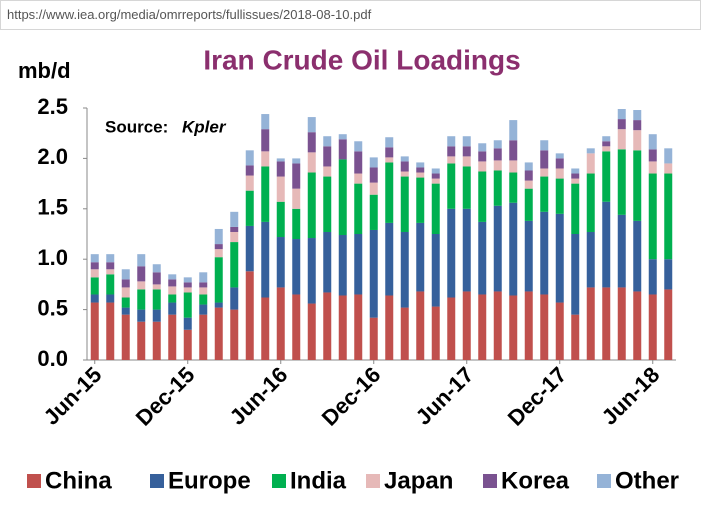  Describe the element at coordinates (52, 106) in the screenshot. I see `y-tick-label: 2.5` at that location.